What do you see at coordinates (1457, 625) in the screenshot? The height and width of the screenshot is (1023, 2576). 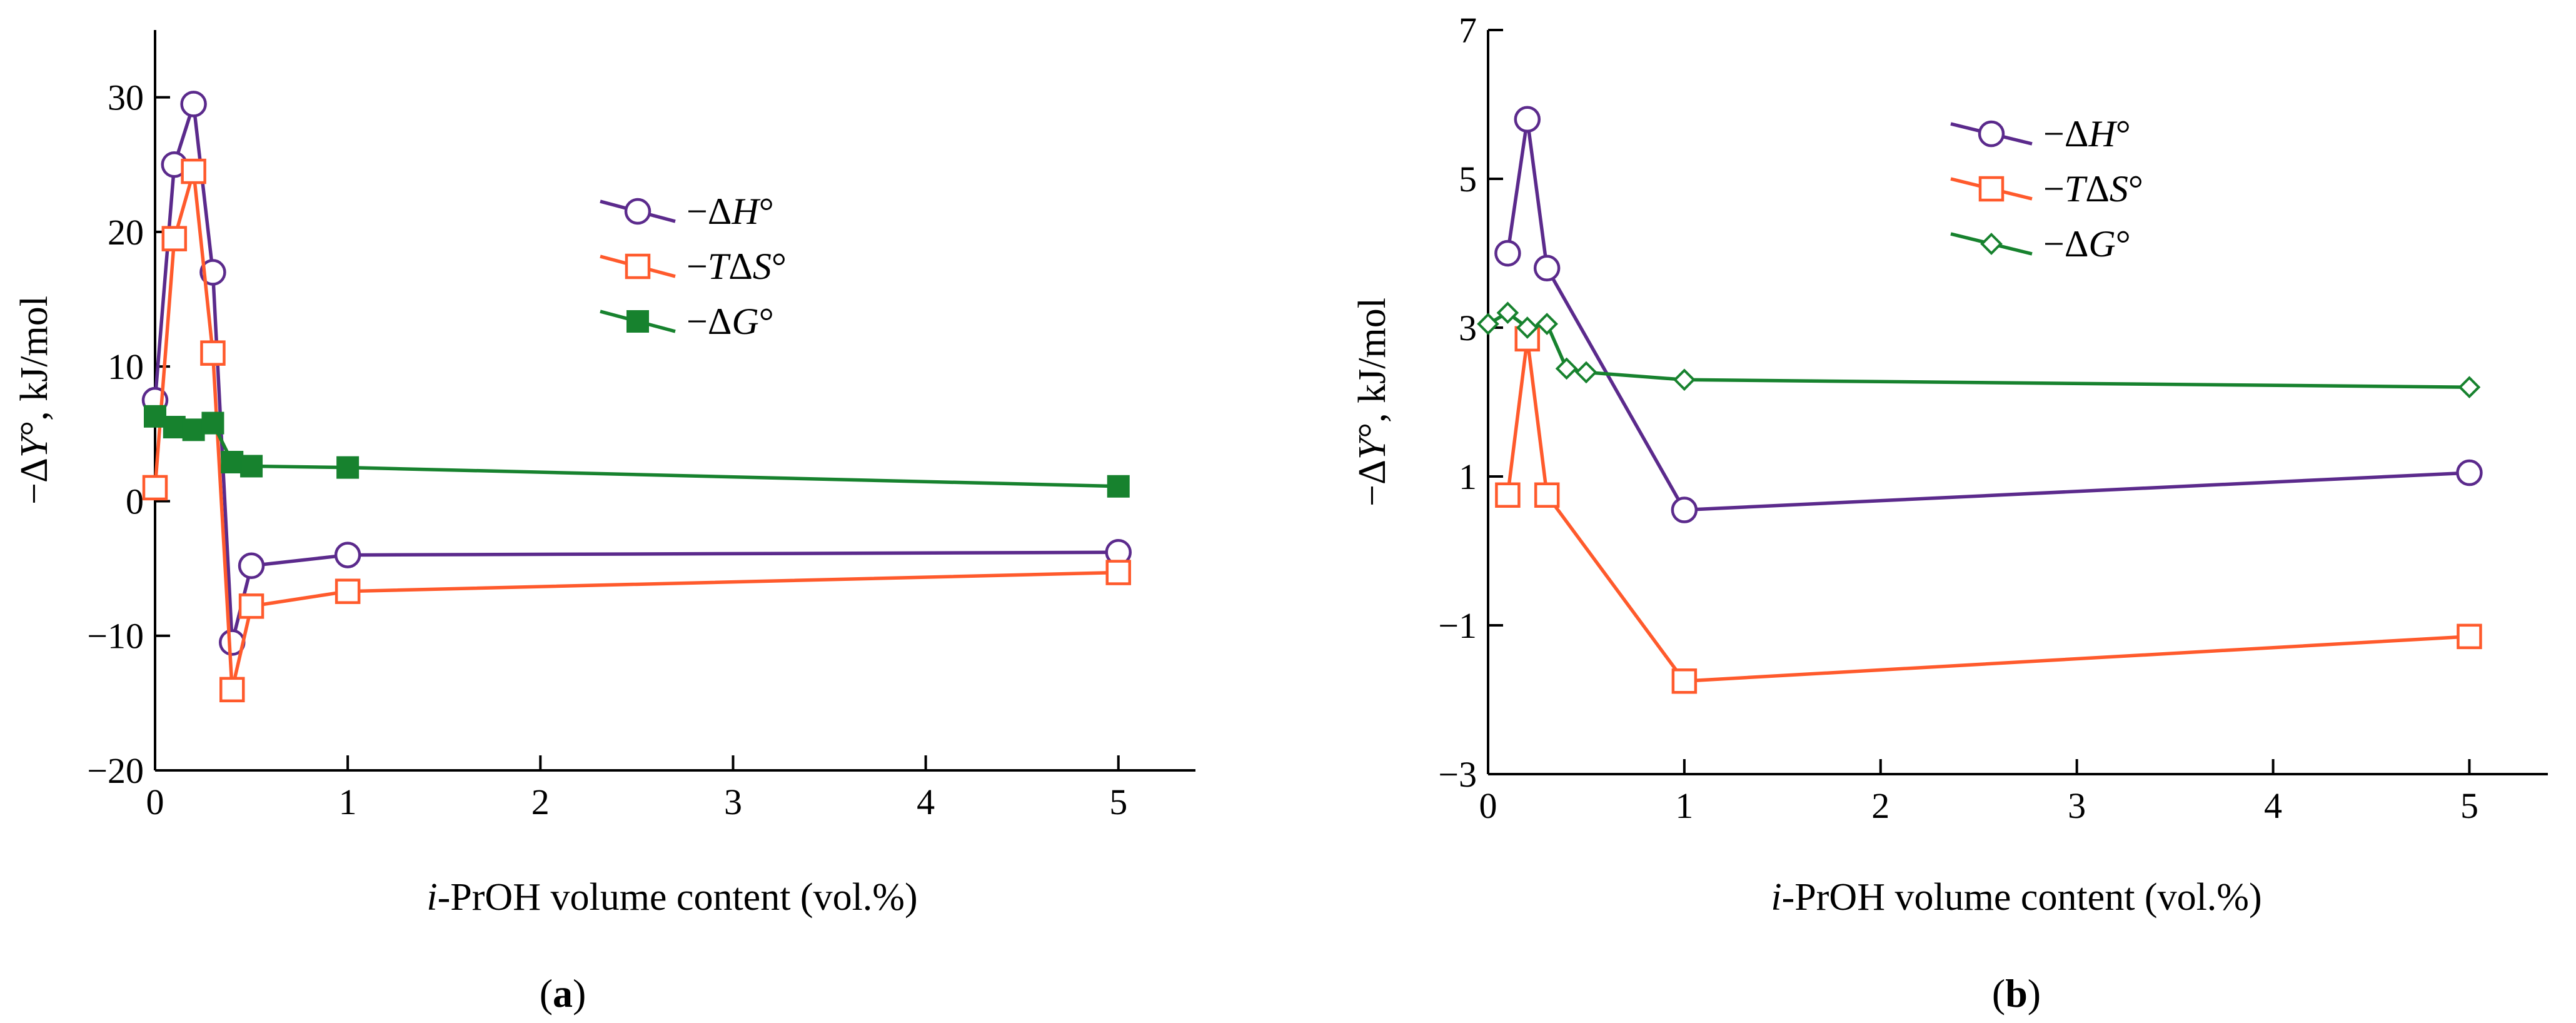 I see `y-tick-label: −1` at bounding box center [1457, 625].